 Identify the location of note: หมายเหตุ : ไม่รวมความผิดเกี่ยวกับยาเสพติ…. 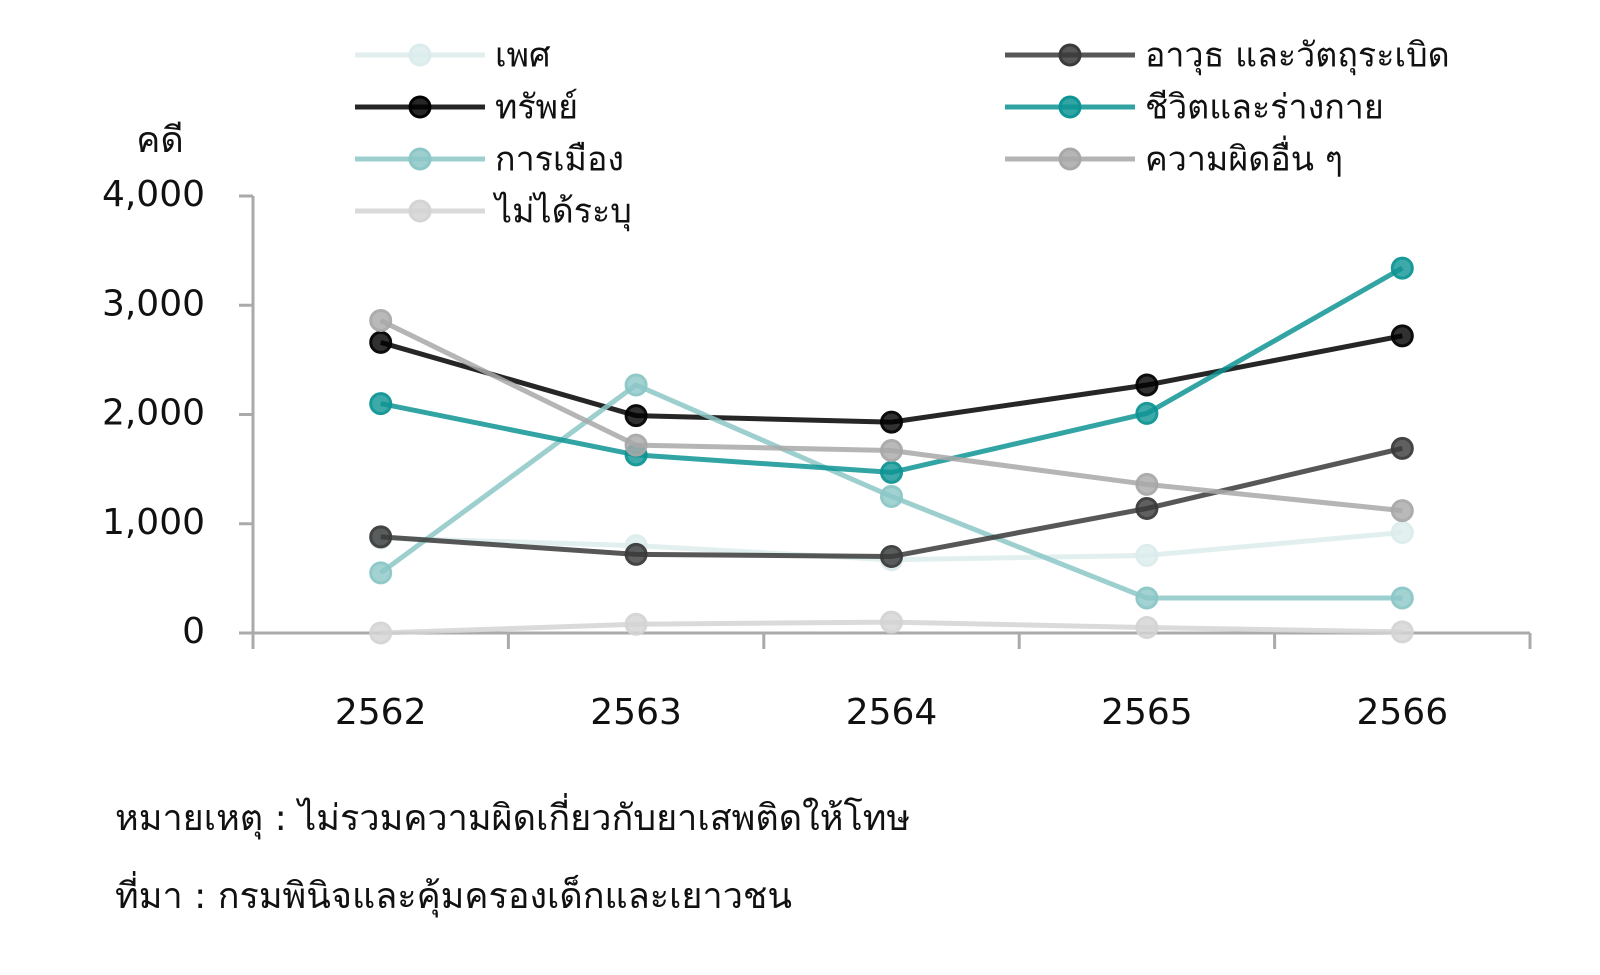
(512, 816).